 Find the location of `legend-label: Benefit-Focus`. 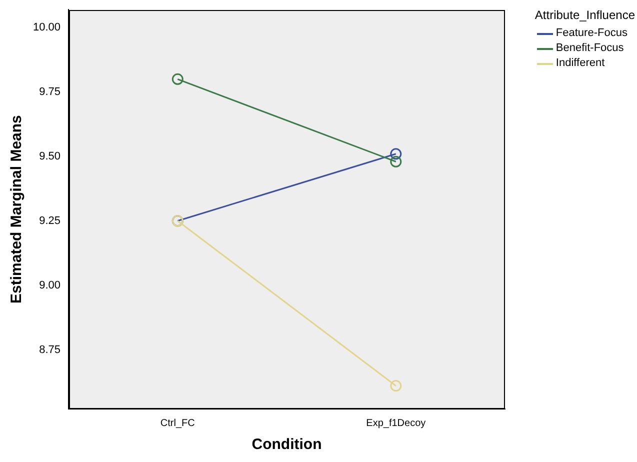

legend-label: Benefit-Focus is located at coordinates (590, 48).